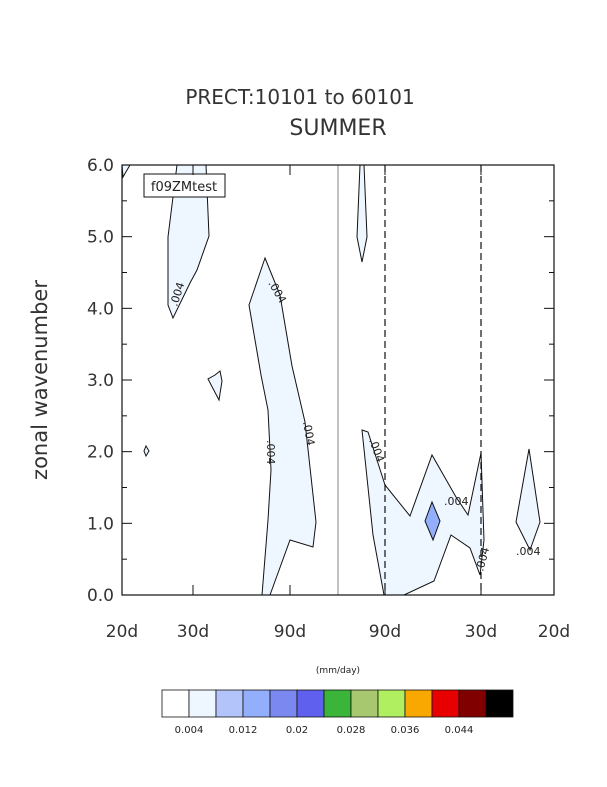 The image size is (607, 787). I want to click on y-tick-label: 3.0, so click(100, 381).